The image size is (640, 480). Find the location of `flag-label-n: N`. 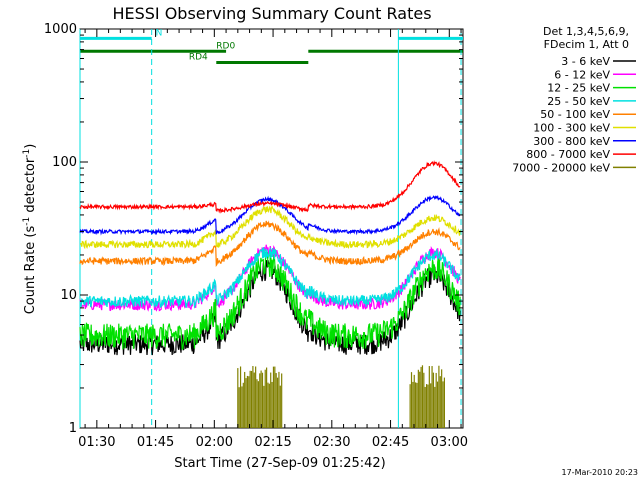

flag-label-n: N is located at coordinates (159, 33).